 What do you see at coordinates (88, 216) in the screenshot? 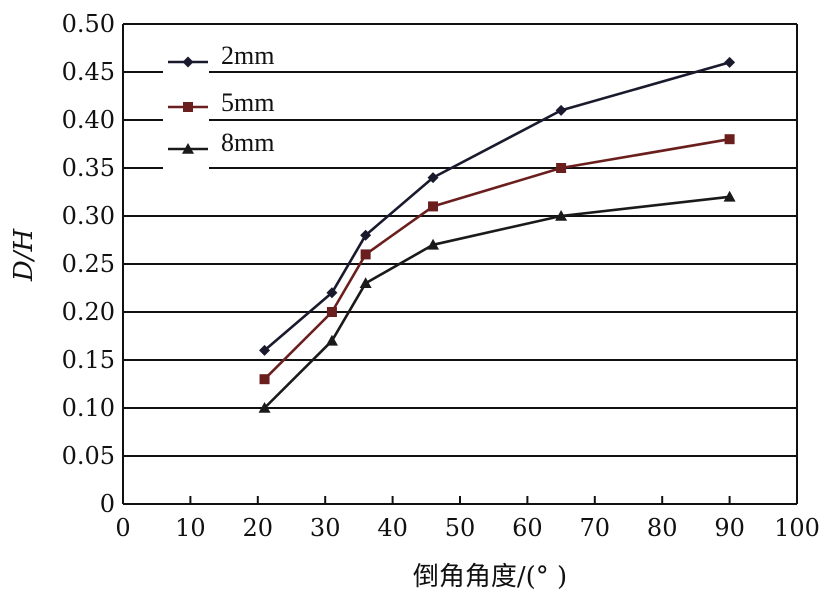
I see `y-tick-label-6: 0.30` at bounding box center [88, 216].